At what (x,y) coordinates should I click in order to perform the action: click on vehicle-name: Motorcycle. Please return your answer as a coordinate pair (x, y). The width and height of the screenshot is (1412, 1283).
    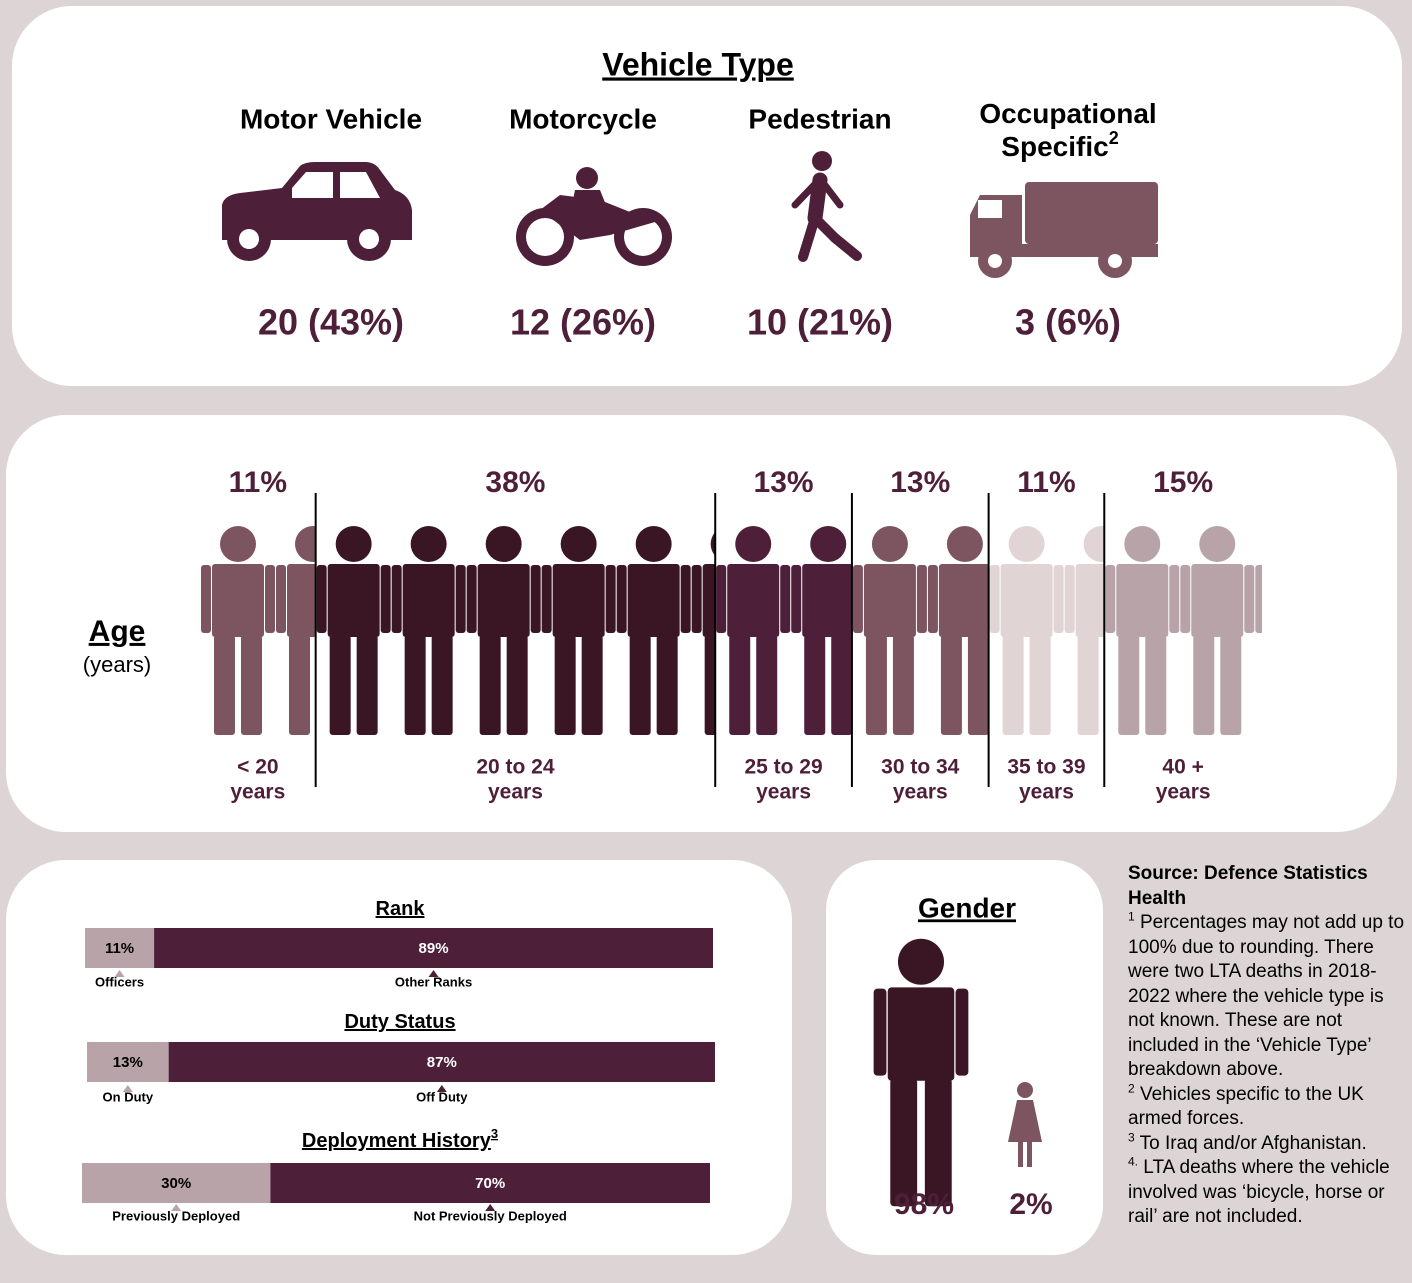
    Looking at the image, I should click on (583, 118).